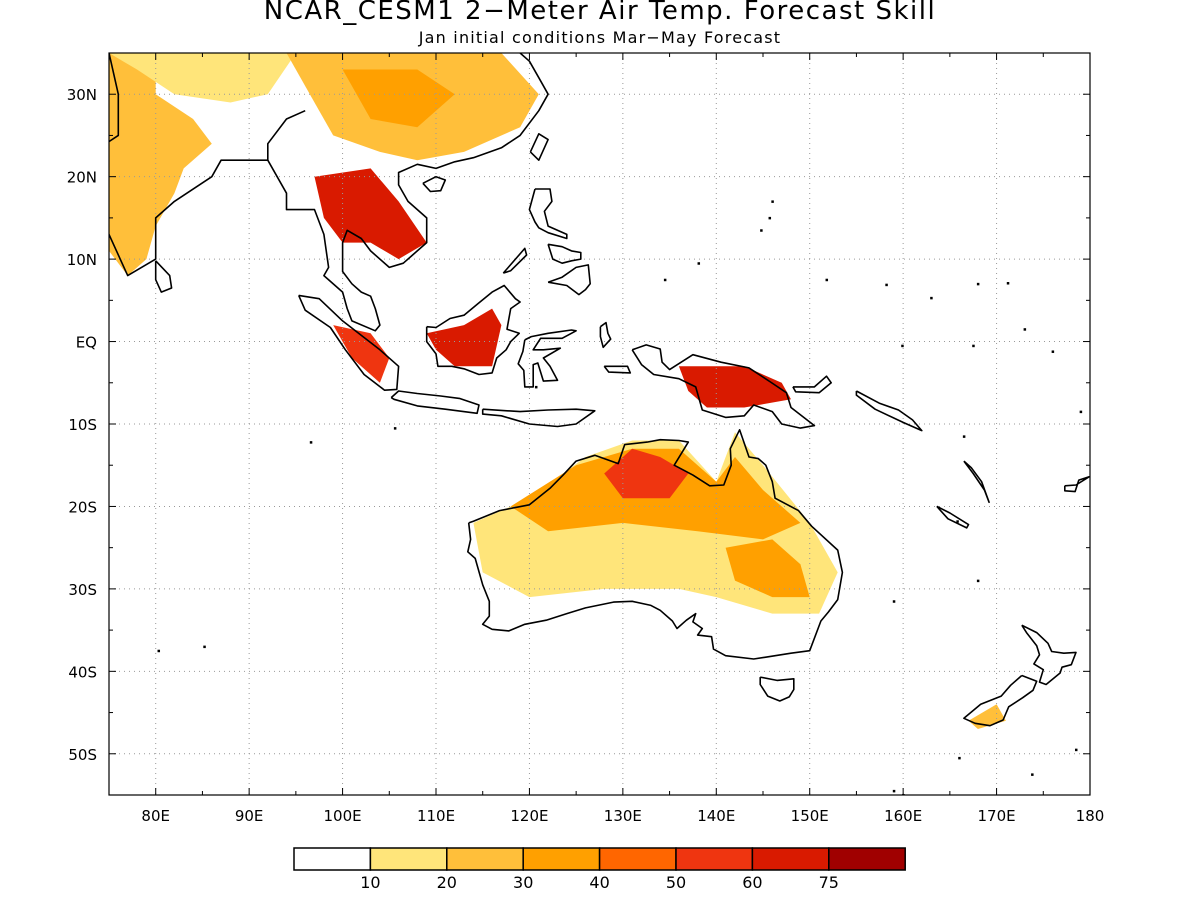 Image resolution: width=1200 pixels, height=900 pixels. I want to click on lon-tick-label: 80E, so click(155, 816).